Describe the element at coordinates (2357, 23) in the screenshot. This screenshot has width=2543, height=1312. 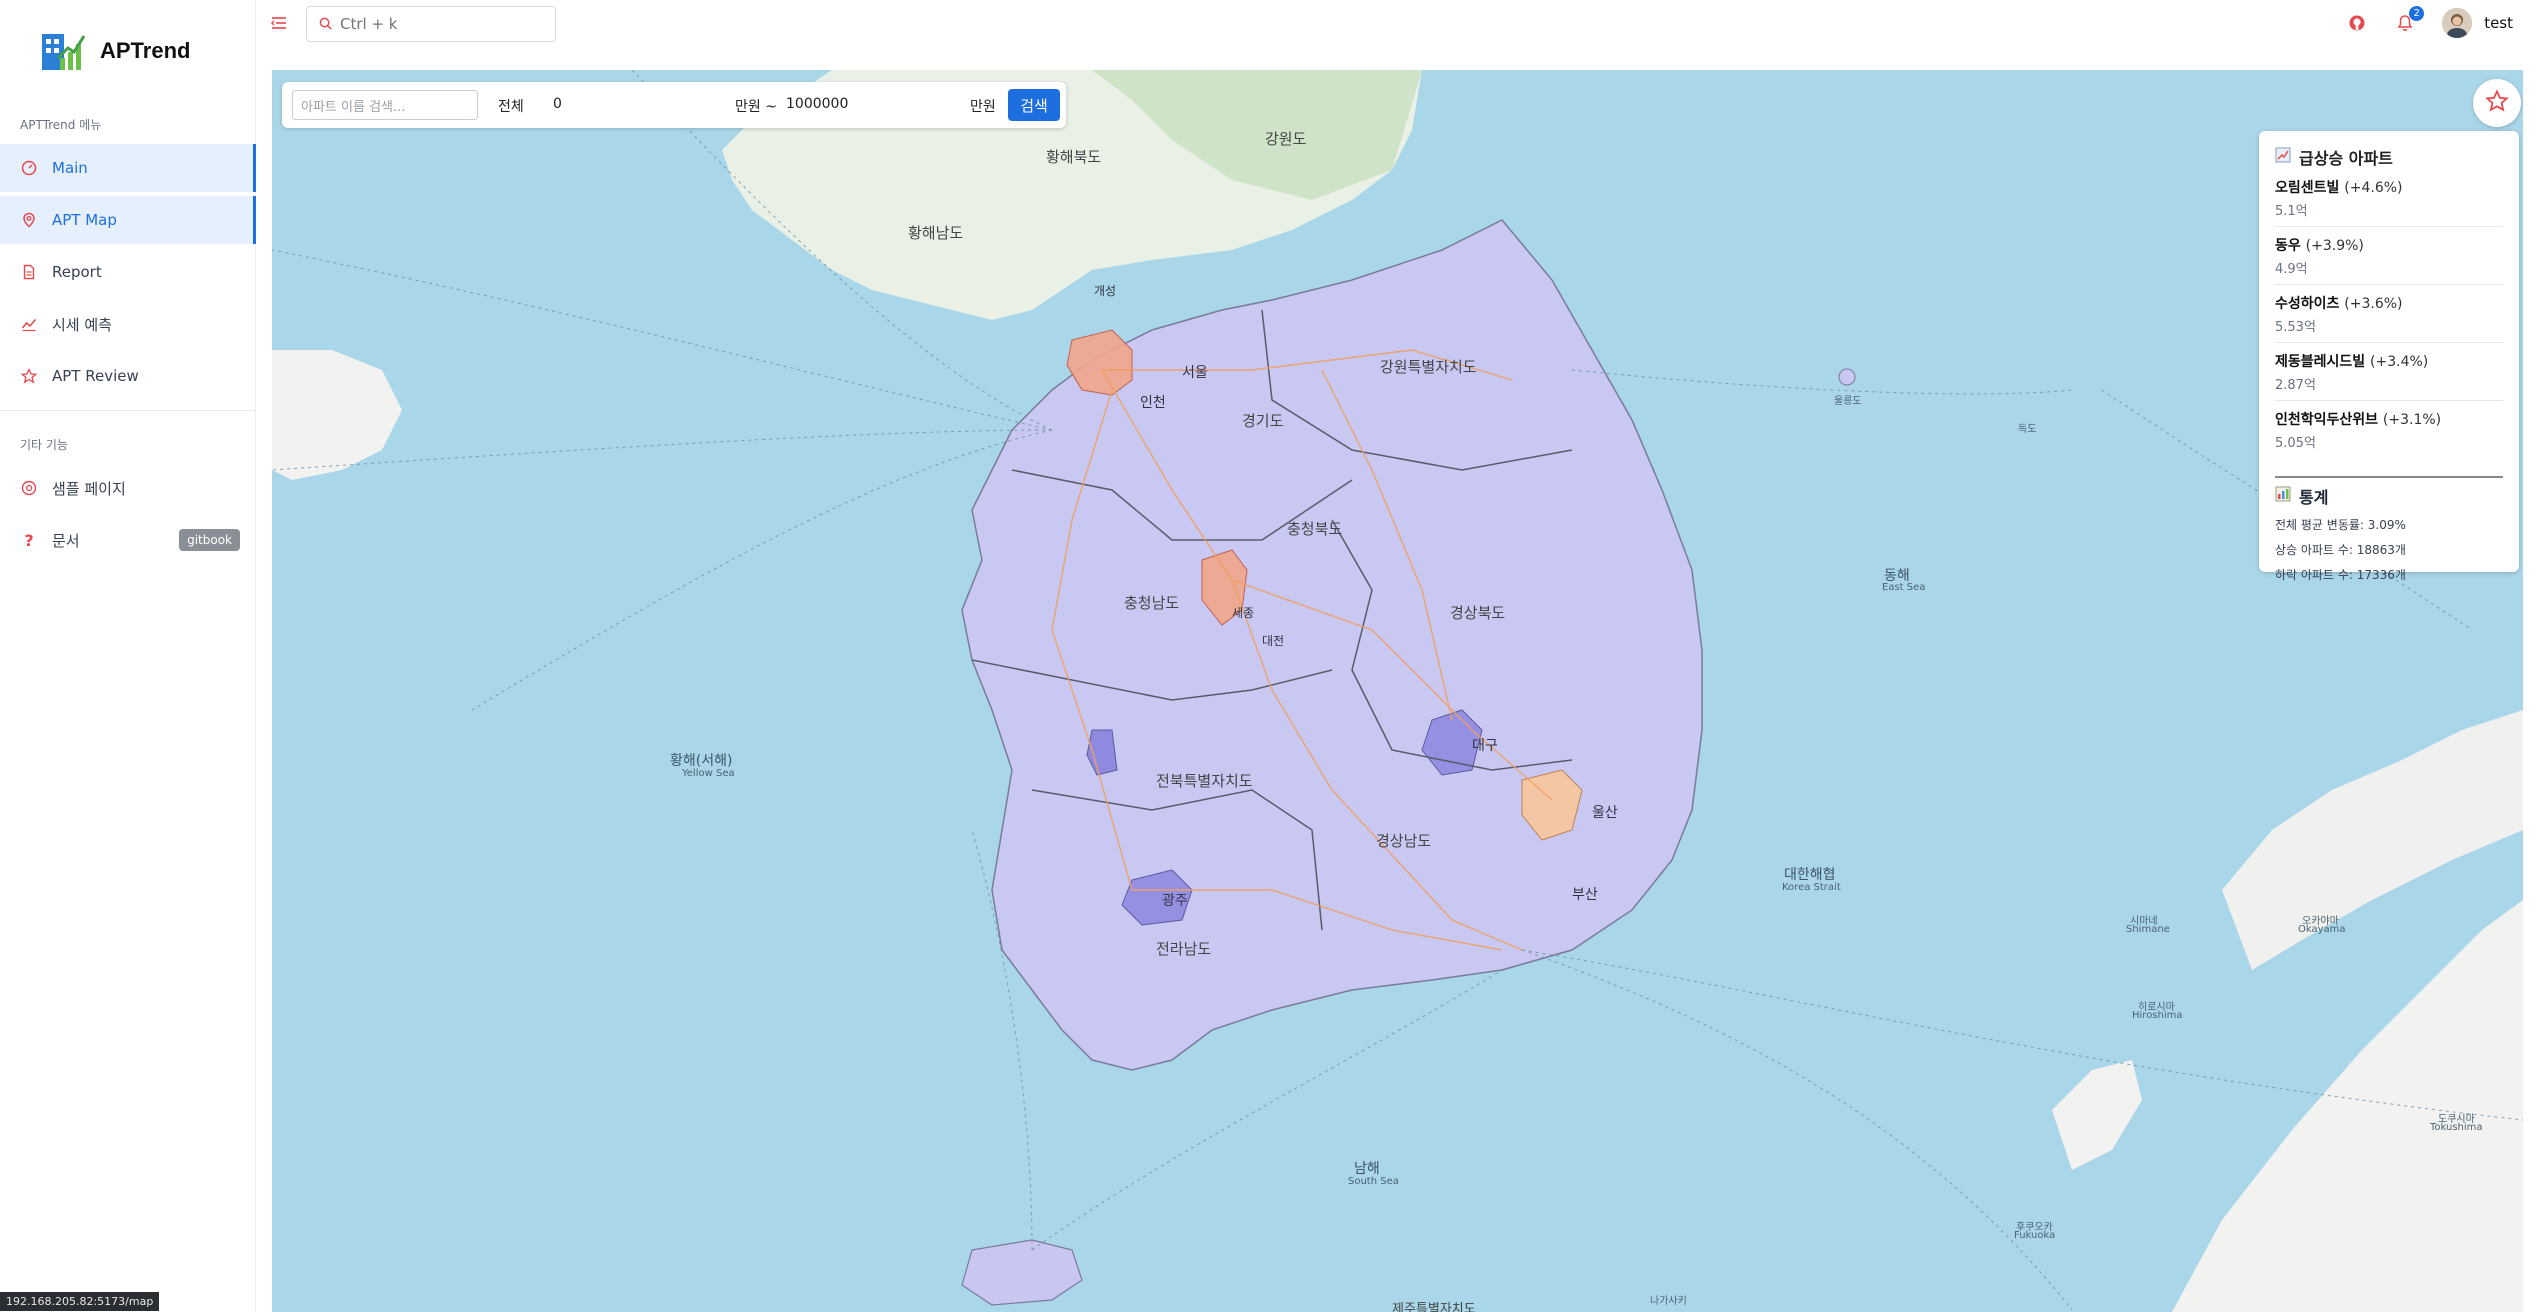
I see `github-icon` at that location.